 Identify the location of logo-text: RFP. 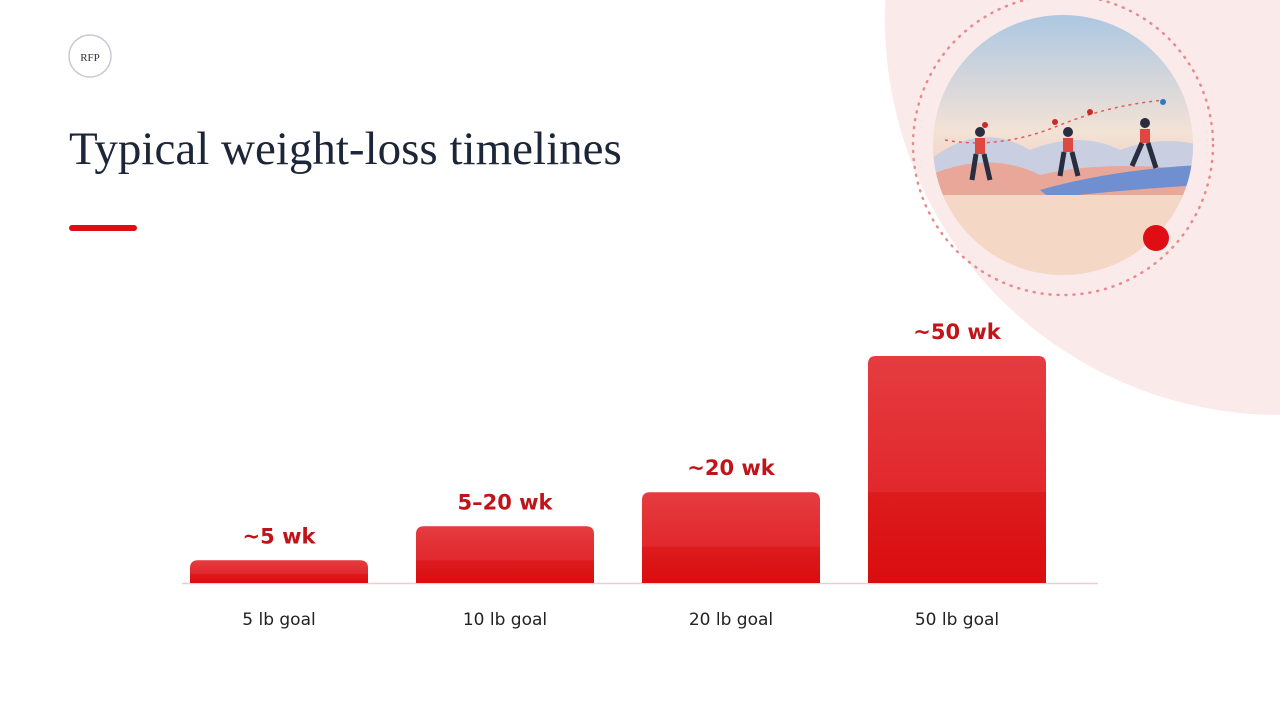
(90, 58).